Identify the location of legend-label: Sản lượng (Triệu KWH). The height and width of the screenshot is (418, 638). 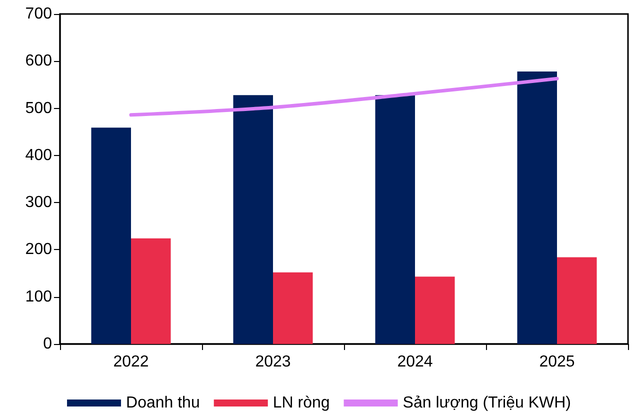
(486, 403).